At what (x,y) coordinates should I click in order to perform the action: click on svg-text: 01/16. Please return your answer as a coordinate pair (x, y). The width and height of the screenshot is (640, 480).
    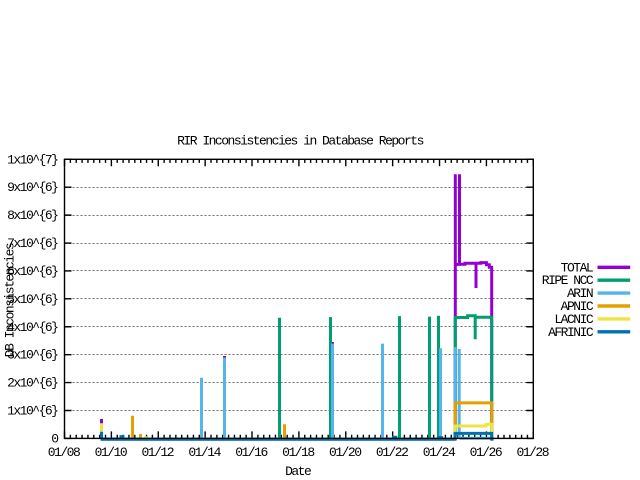
    Looking at the image, I should click on (251, 452).